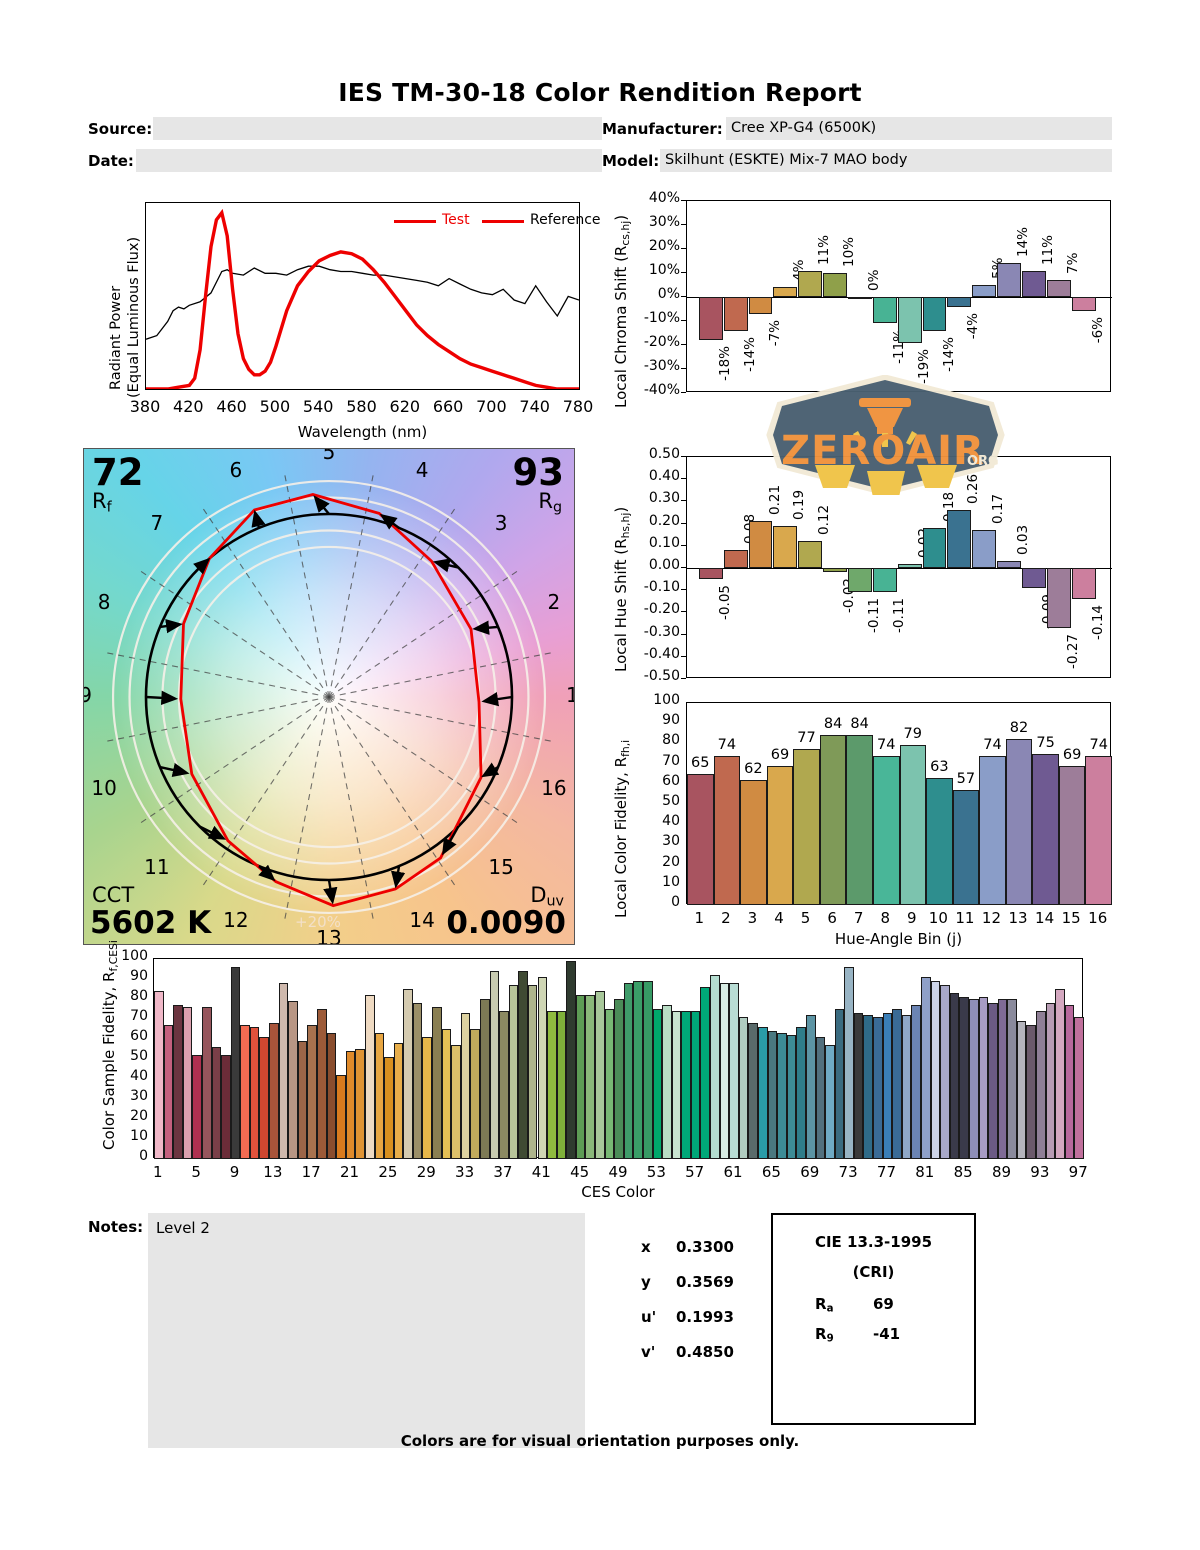 This screenshot has width=1200, height=1550. What do you see at coordinates (824, 520) in the screenshot?
I see `bar-value-label: 0.12` at bounding box center [824, 520].